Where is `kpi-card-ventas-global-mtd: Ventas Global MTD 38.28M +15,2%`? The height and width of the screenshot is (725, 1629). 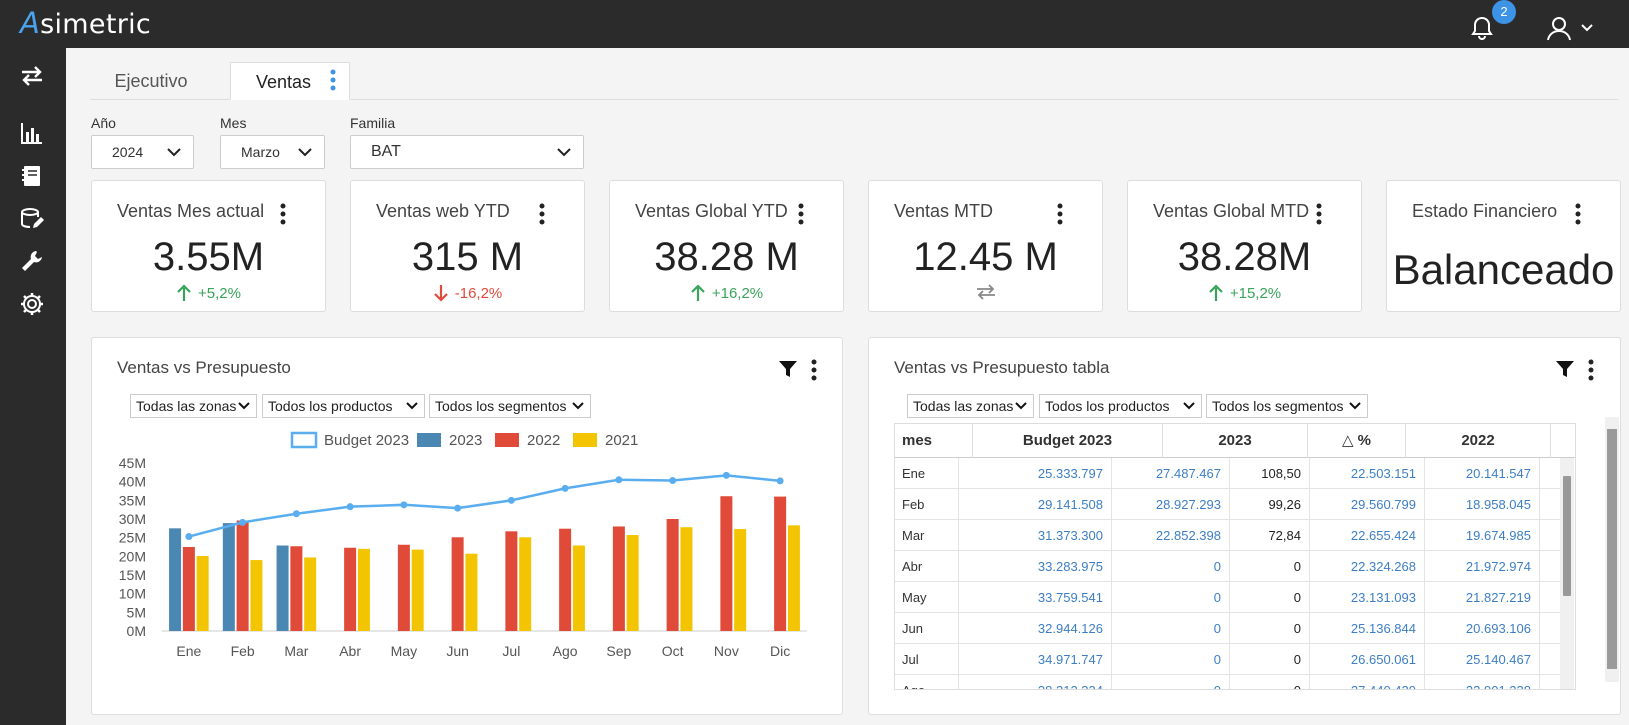
kpi-card-ventas-global-mtd: Ventas Global MTD 38.28M +15,2% is located at coordinates (1244, 246).